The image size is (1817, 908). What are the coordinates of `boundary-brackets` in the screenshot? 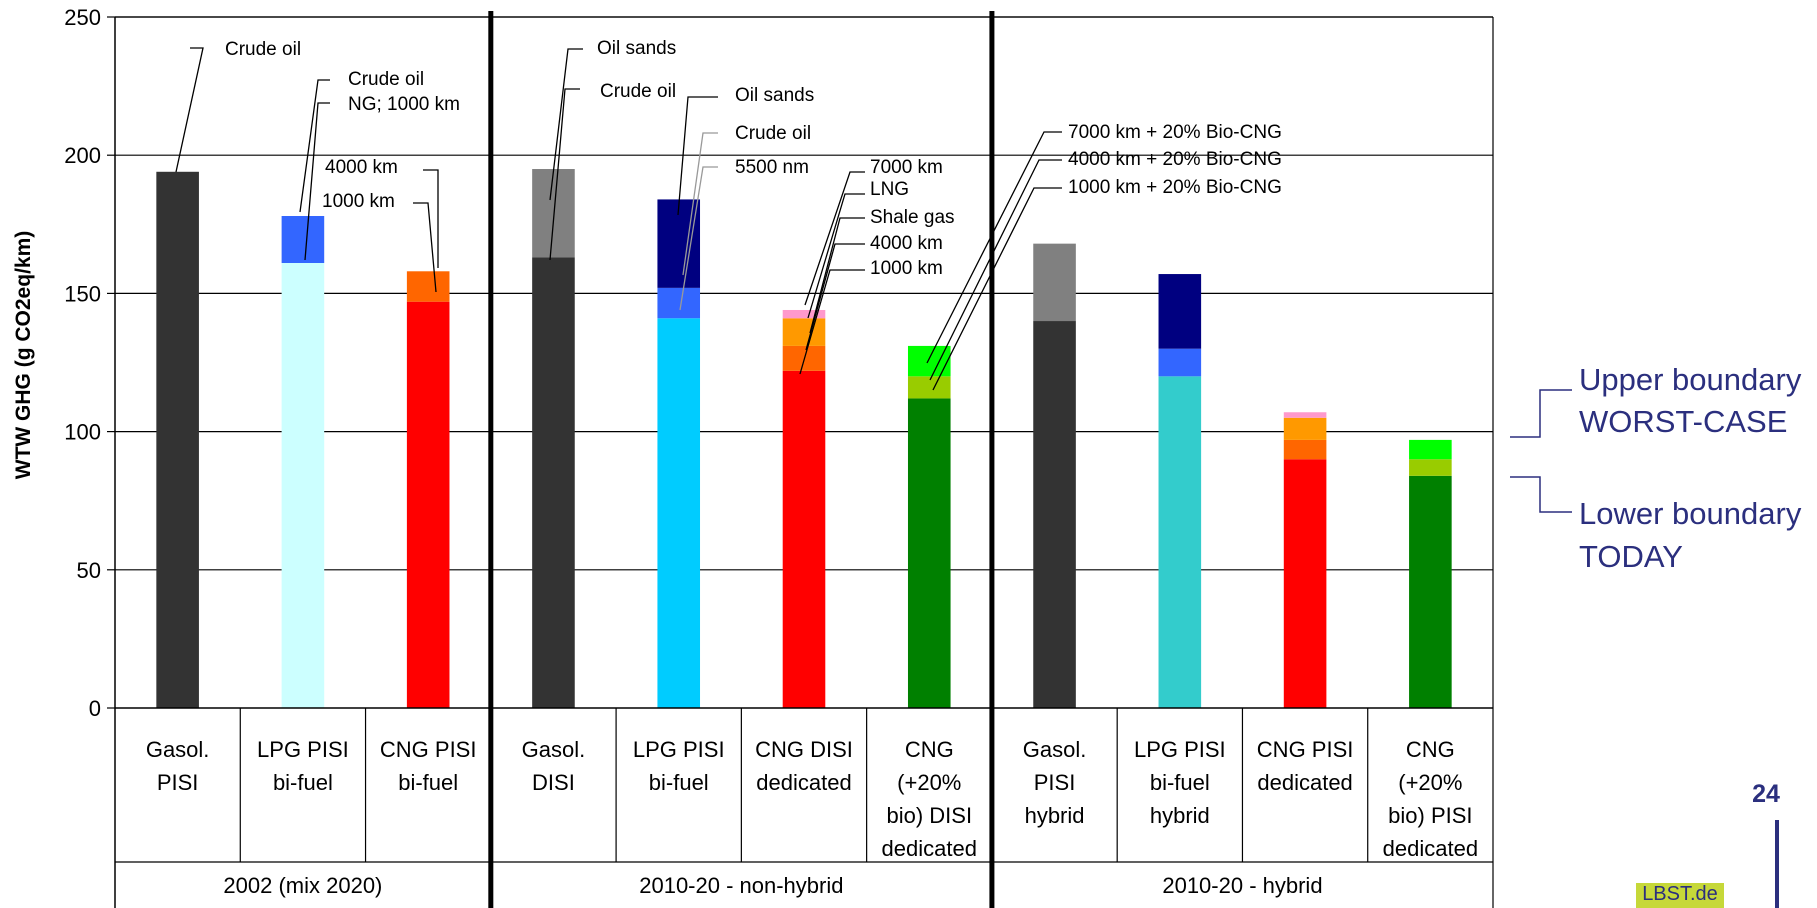 It's located at (1541, 451).